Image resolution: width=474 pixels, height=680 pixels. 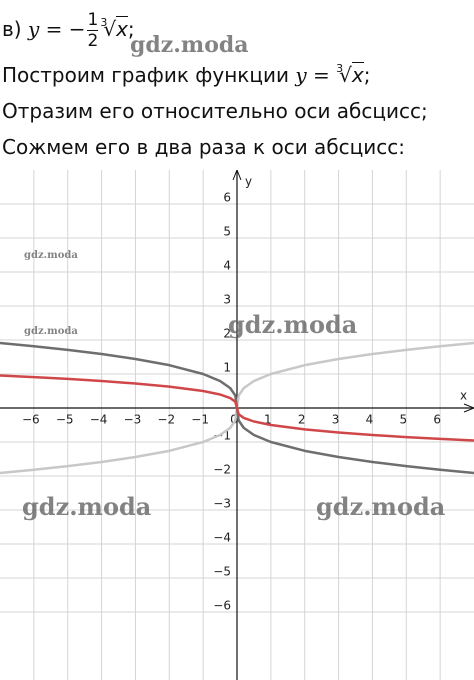 I want to click on y-tick-label: 1, so click(x=227, y=368).